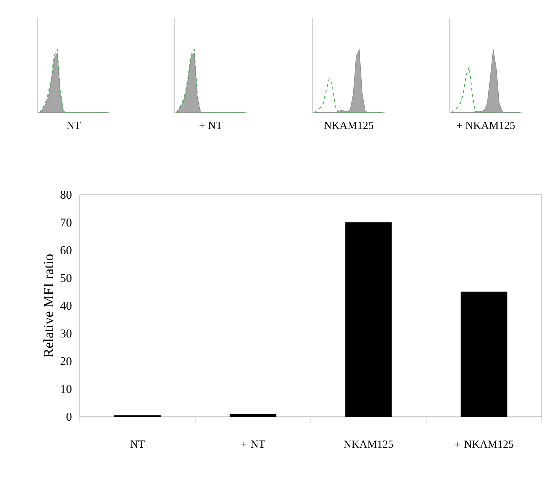 This screenshot has width=550, height=489. Describe the element at coordinates (66, 222) in the screenshot. I see `y-tick-label: 70` at that location.